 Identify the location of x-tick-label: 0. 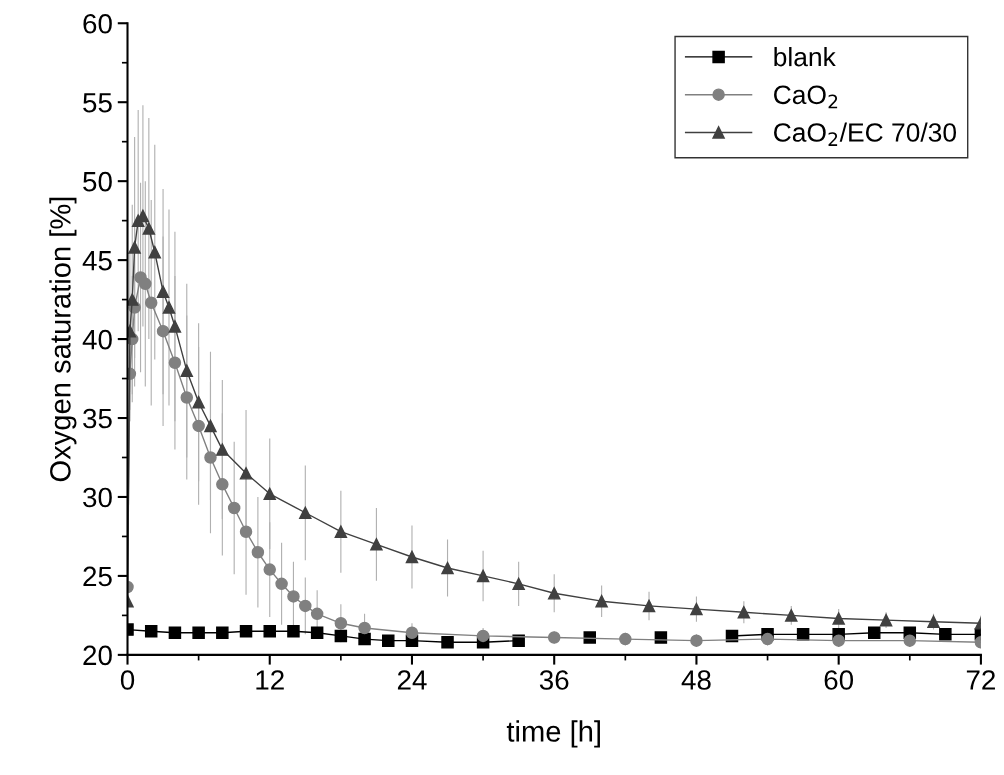
(127, 680).